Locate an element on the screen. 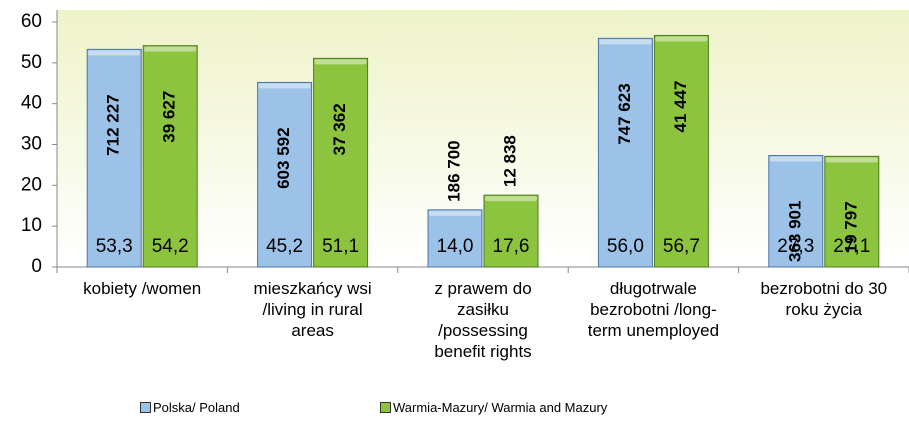 This screenshot has width=909, height=422. count-label: 747 623 is located at coordinates (624, 113).